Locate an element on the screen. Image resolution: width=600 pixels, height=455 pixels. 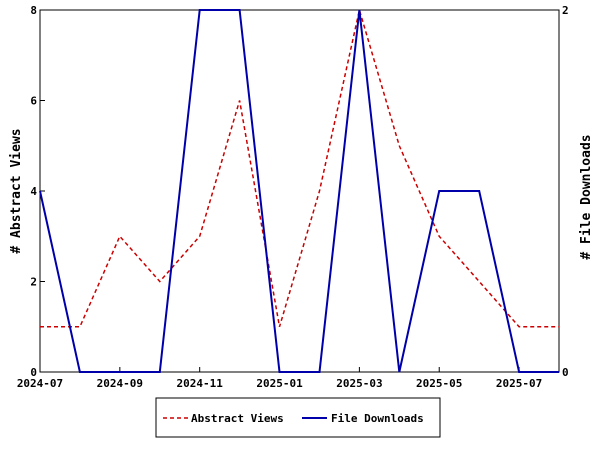
y2-tick-label: 2 is located at coordinates (565, 10).